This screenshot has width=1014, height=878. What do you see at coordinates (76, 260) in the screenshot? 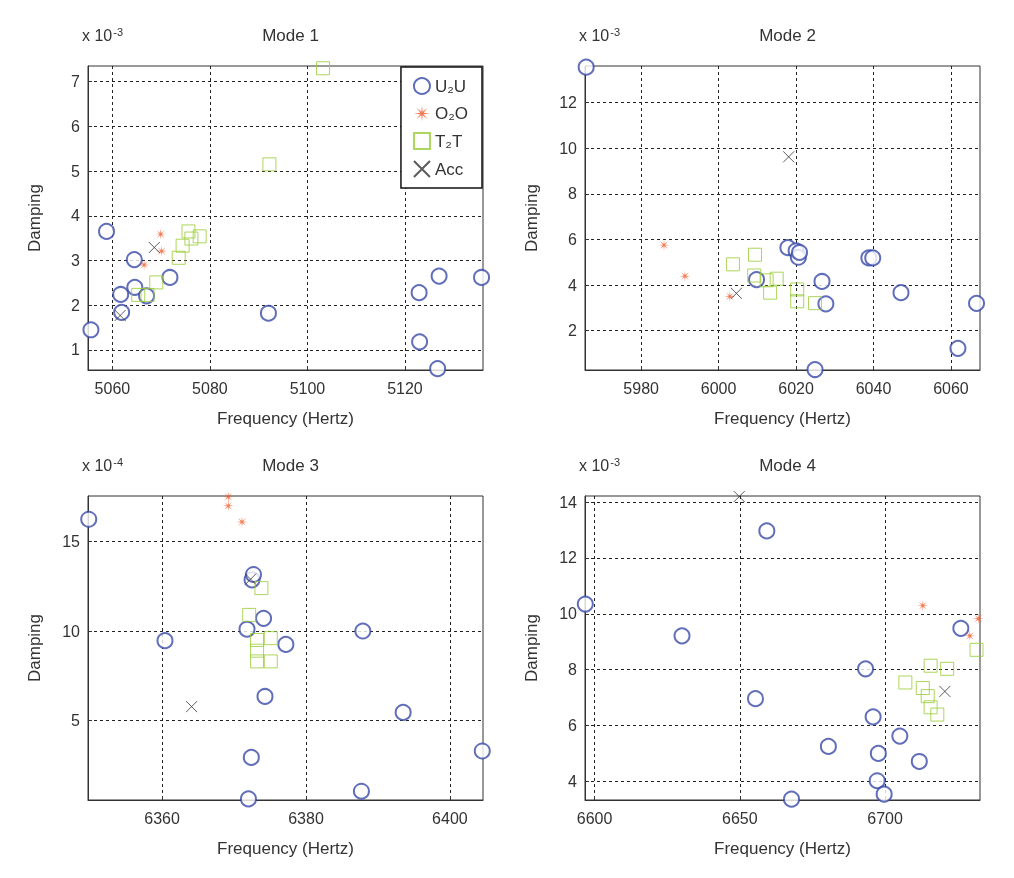
I see `y-tick-label: 3` at bounding box center [76, 260].